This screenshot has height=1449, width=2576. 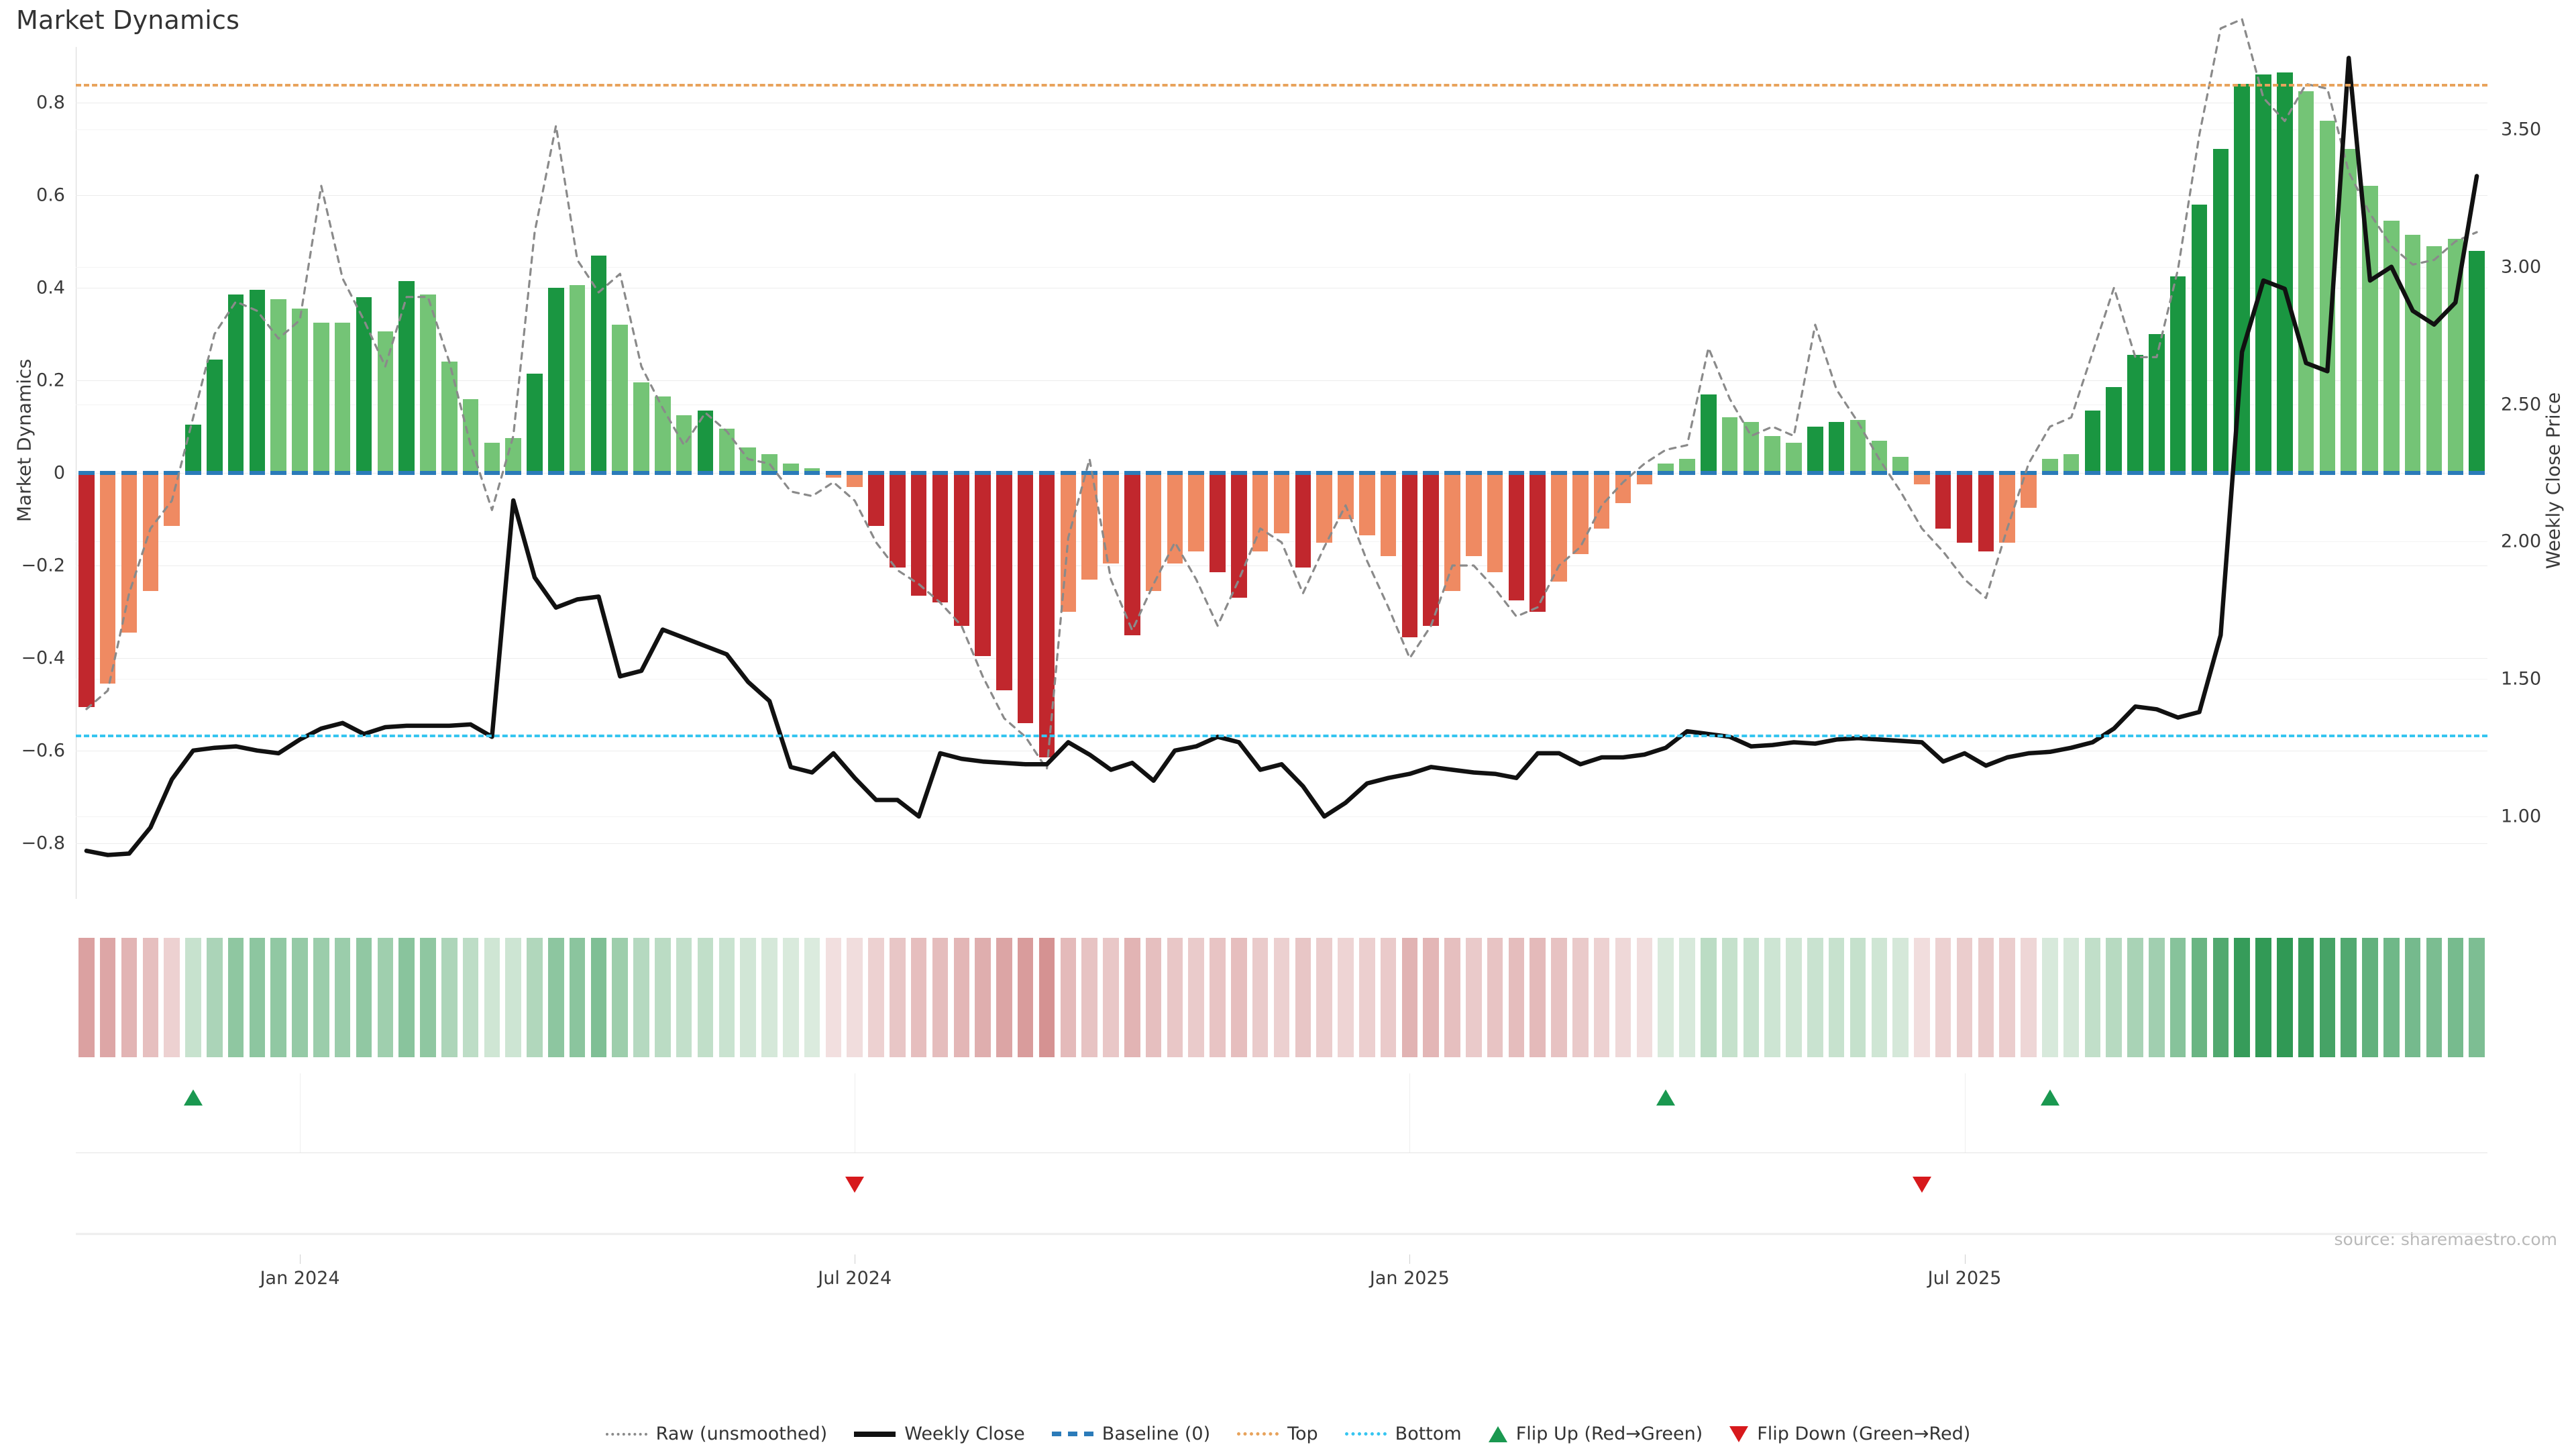 I want to click on legend-label: Weekly Close, so click(x=964, y=1434).